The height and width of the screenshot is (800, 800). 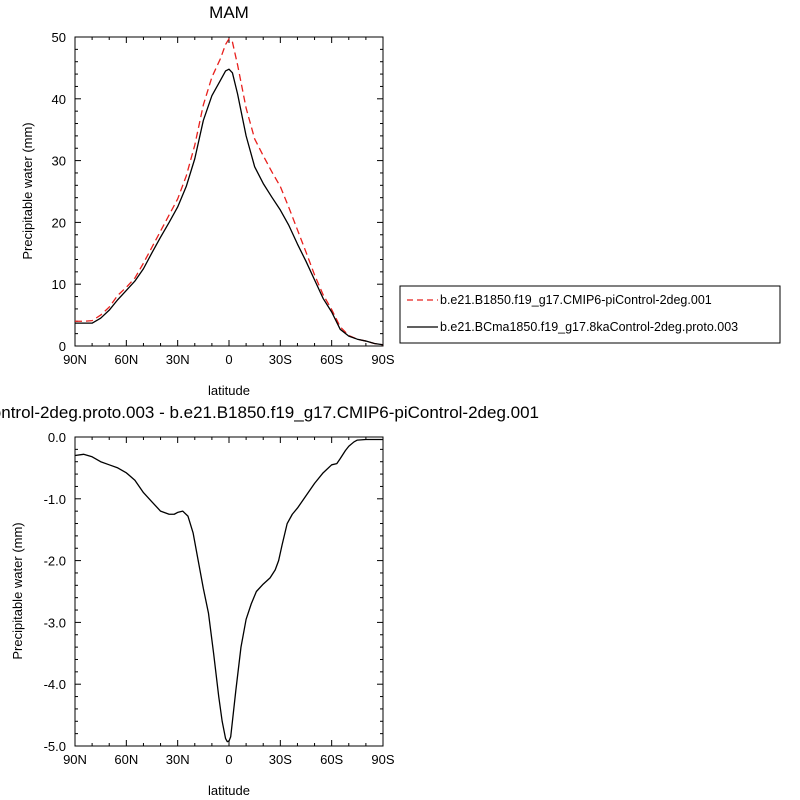 What do you see at coordinates (75, 359) in the screenshot?
I see `top-x-tick-label: 90N` at bounding box center [75, 359].